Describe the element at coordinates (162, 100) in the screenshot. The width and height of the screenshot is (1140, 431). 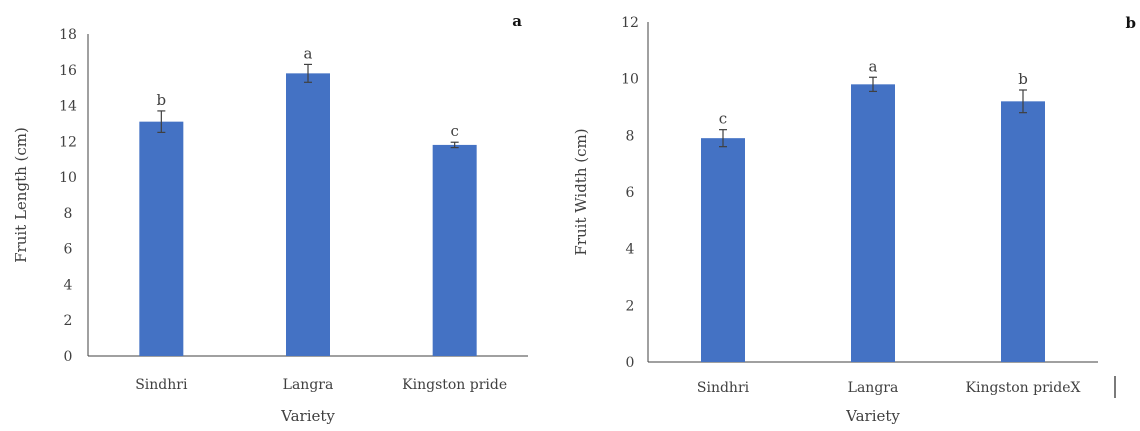
I see `panel-a-significance-label-1: b` at that location.